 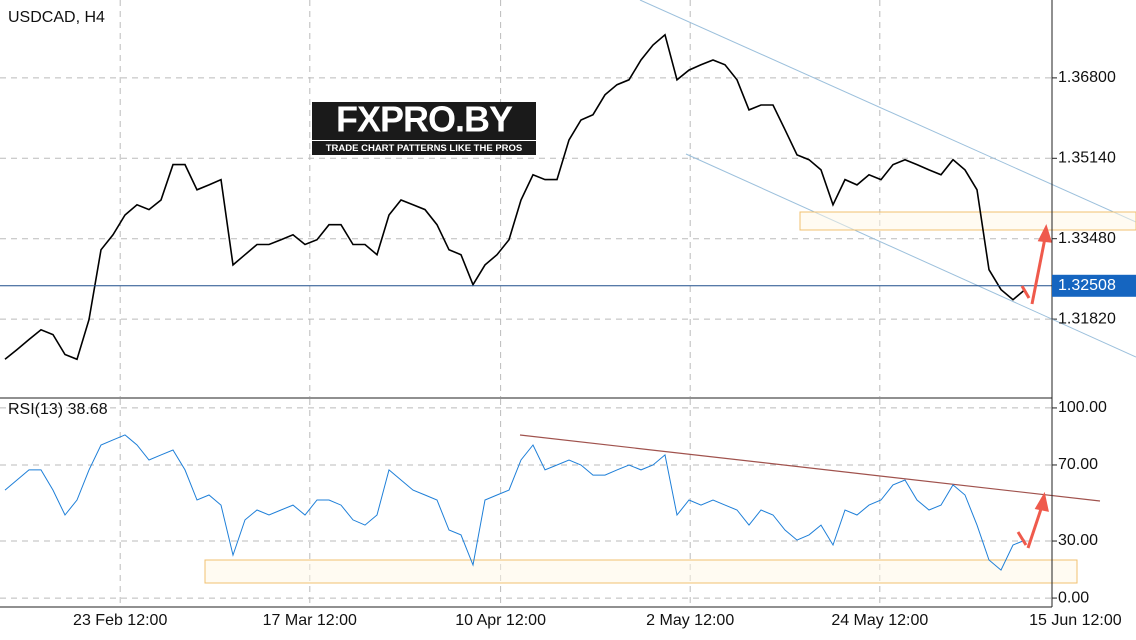 I want to click on y-tick-label: 70.00, so click(x=1078, y=464).